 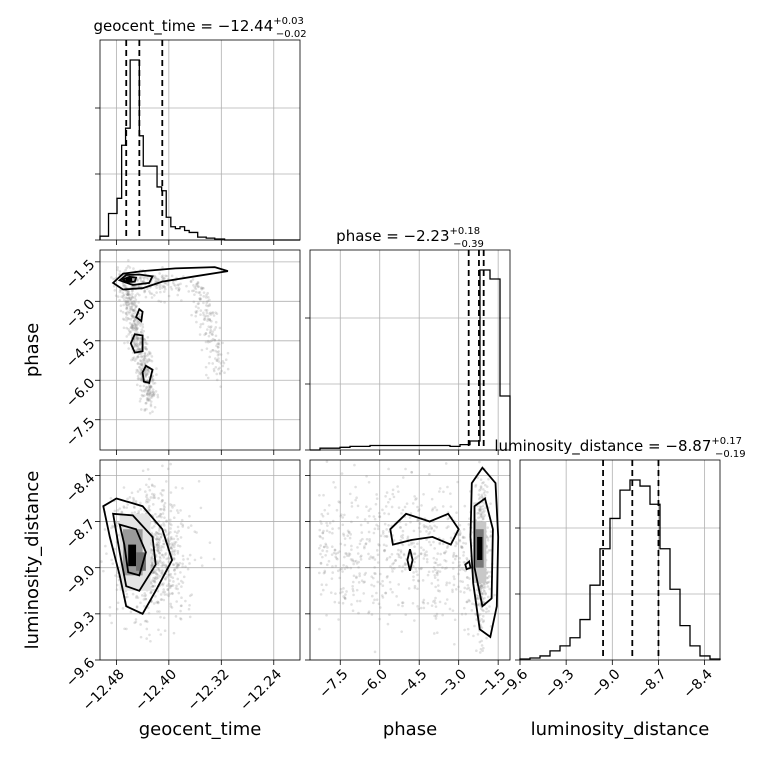 I want to click on xlabel-luminosity-distance: luminosity_distance, so click(x=620, y=729).